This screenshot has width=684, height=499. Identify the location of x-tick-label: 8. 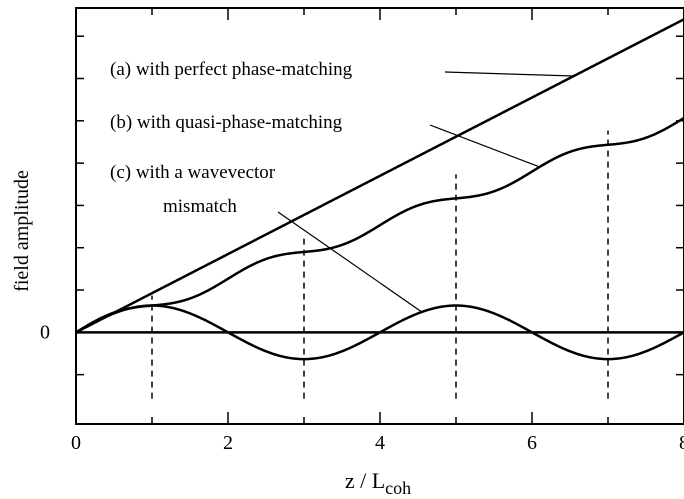
(681, 443).